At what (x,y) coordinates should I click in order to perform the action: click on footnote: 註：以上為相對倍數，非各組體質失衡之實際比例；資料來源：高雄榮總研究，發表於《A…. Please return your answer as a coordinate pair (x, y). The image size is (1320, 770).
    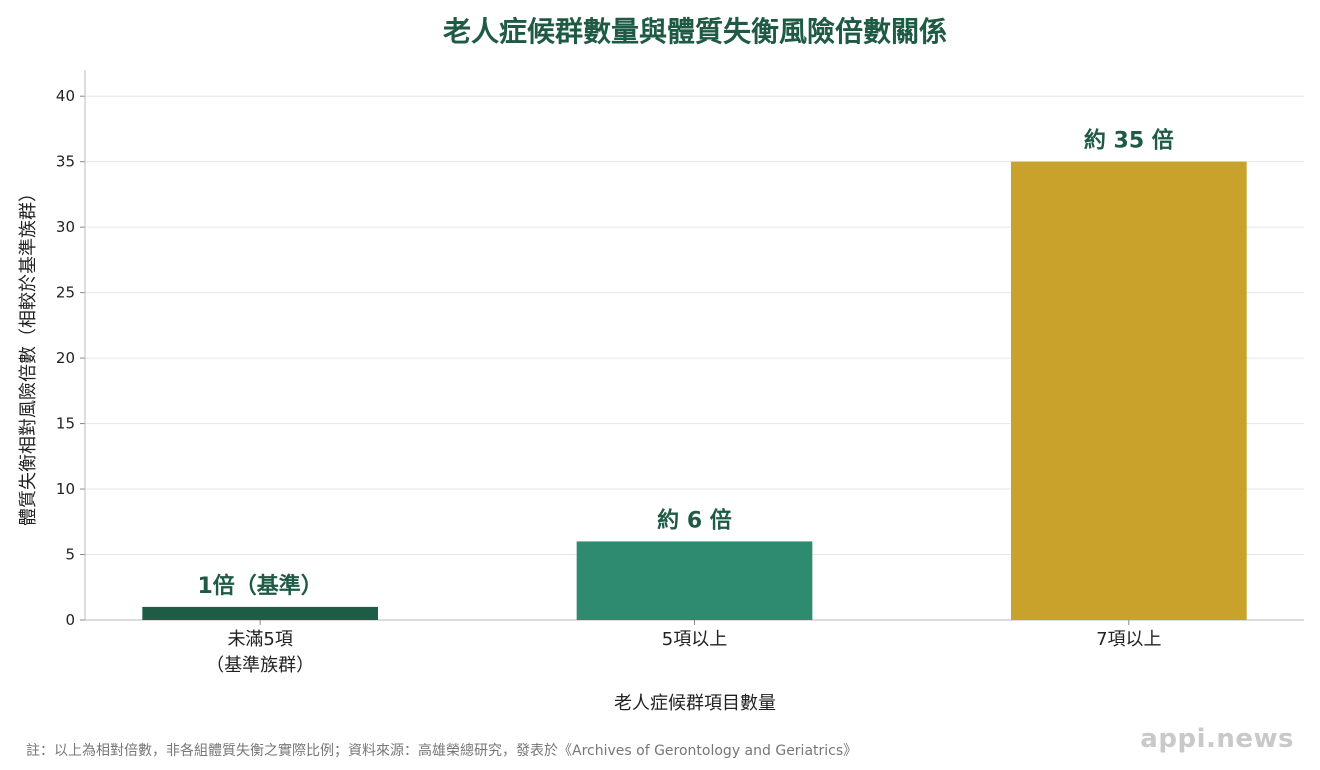
    Looking at the image, I should click on (442, 751).